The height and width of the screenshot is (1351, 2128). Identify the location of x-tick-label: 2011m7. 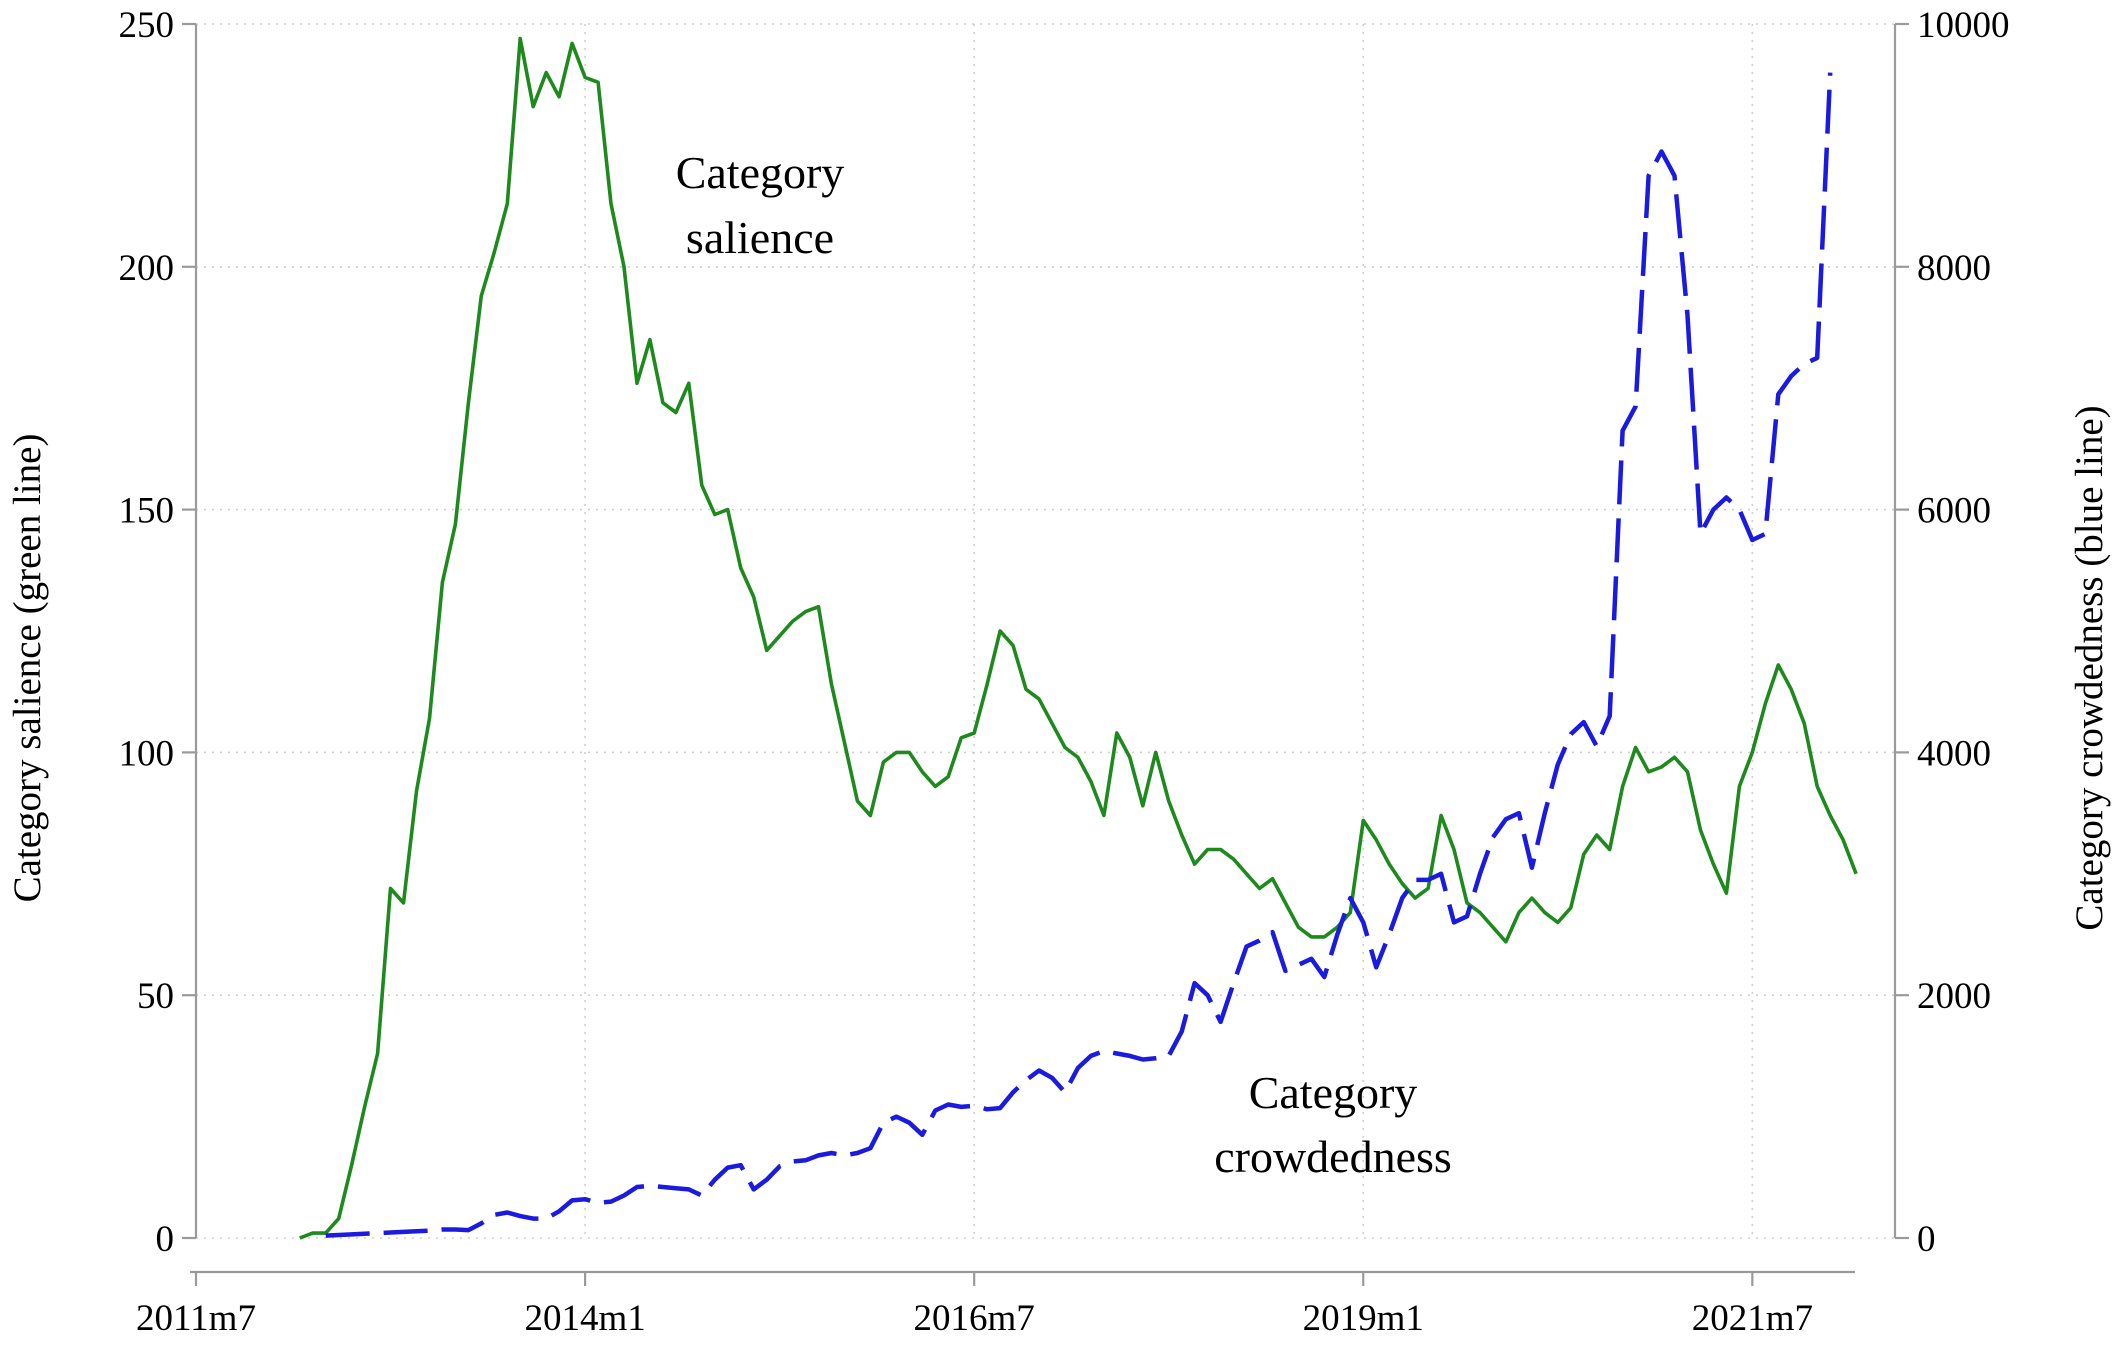
(196, 1318).